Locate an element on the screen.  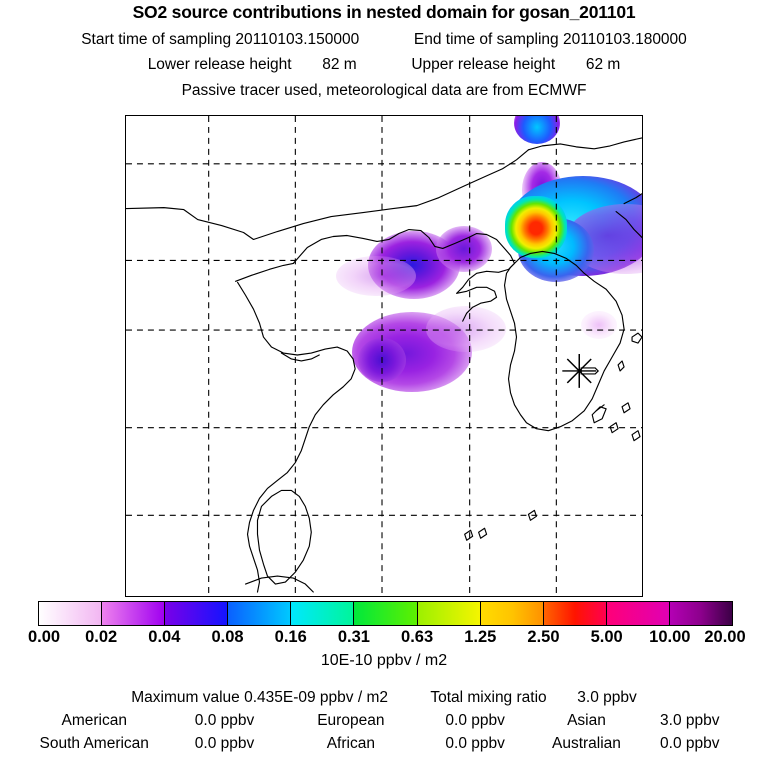
colorbar-tick-0.04: 0.04 is located at coordinates (164, 637).